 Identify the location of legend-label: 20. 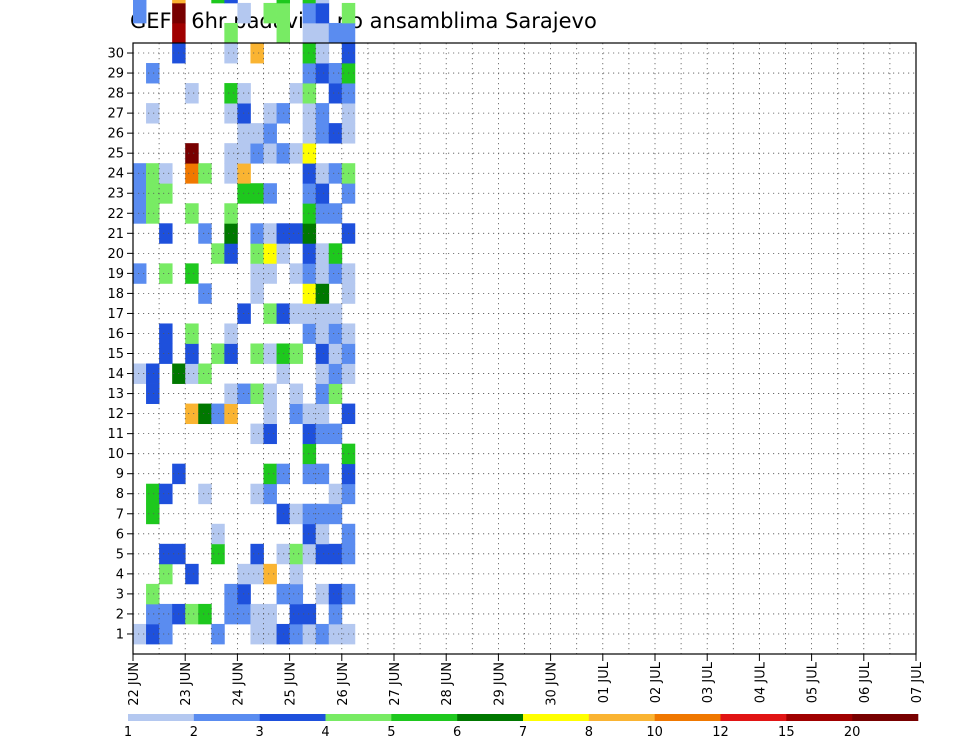
(852, 732).